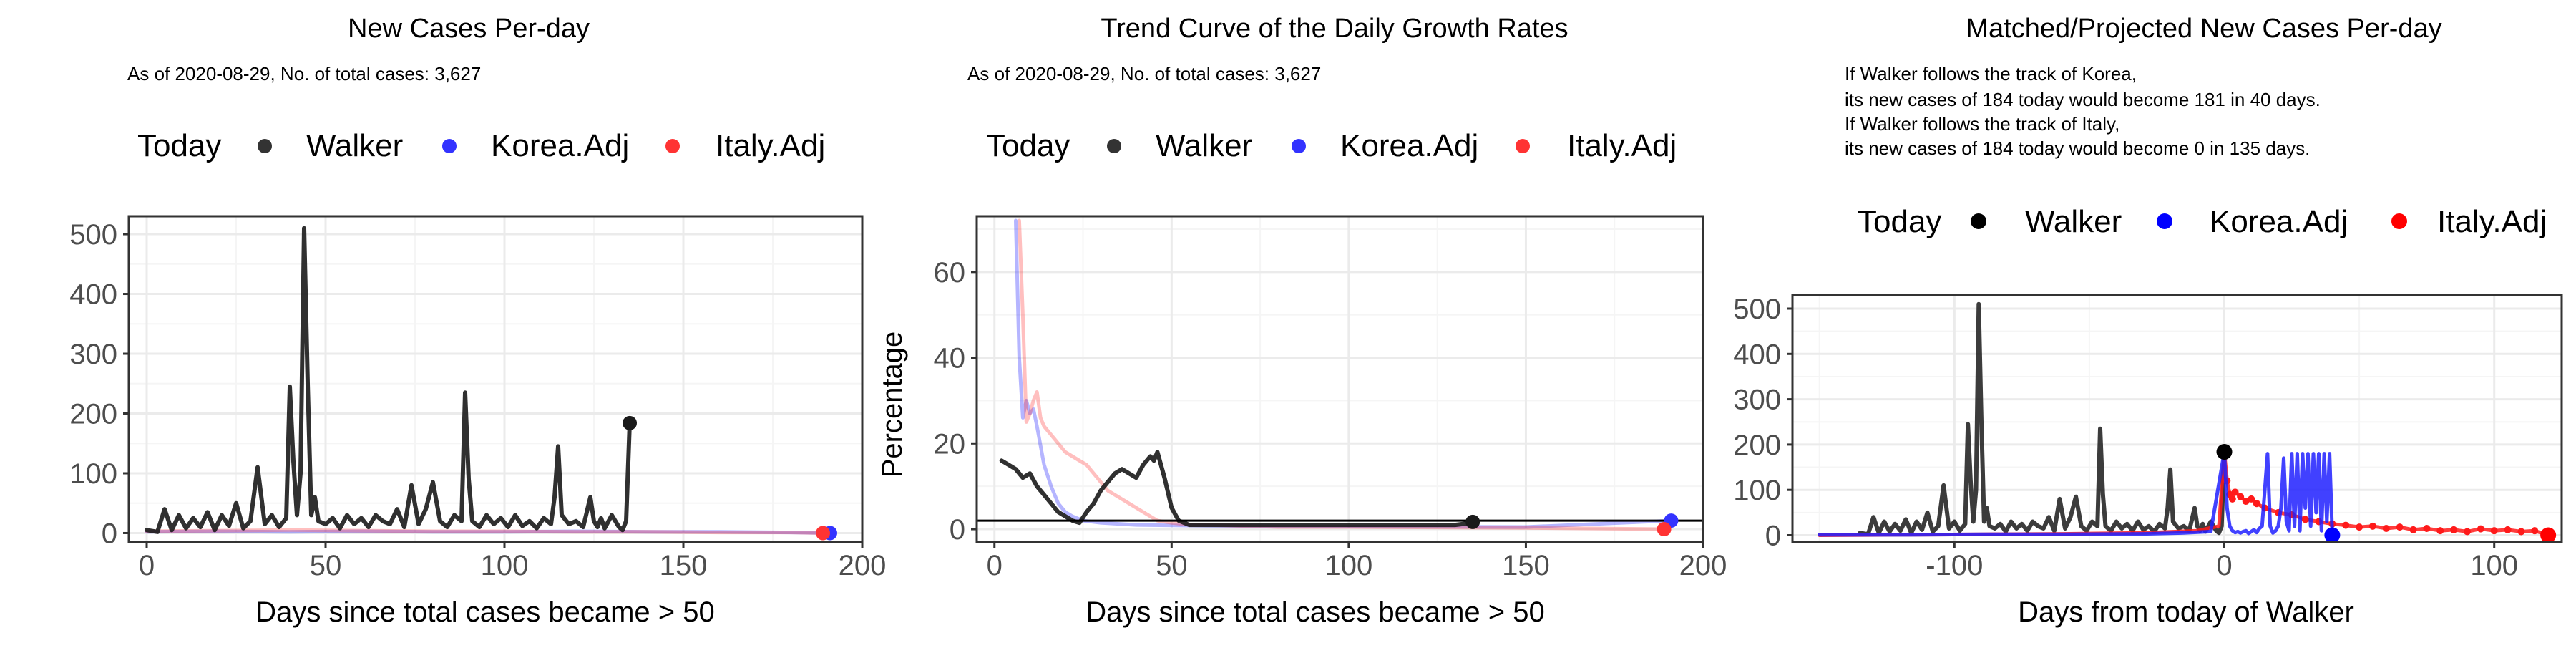 This screenshot has height=648, width=2576. What do you see at coordinates (93, 235) in the screenshot?
I see `y-tick-label: 500` at bounding box center [93, 235].